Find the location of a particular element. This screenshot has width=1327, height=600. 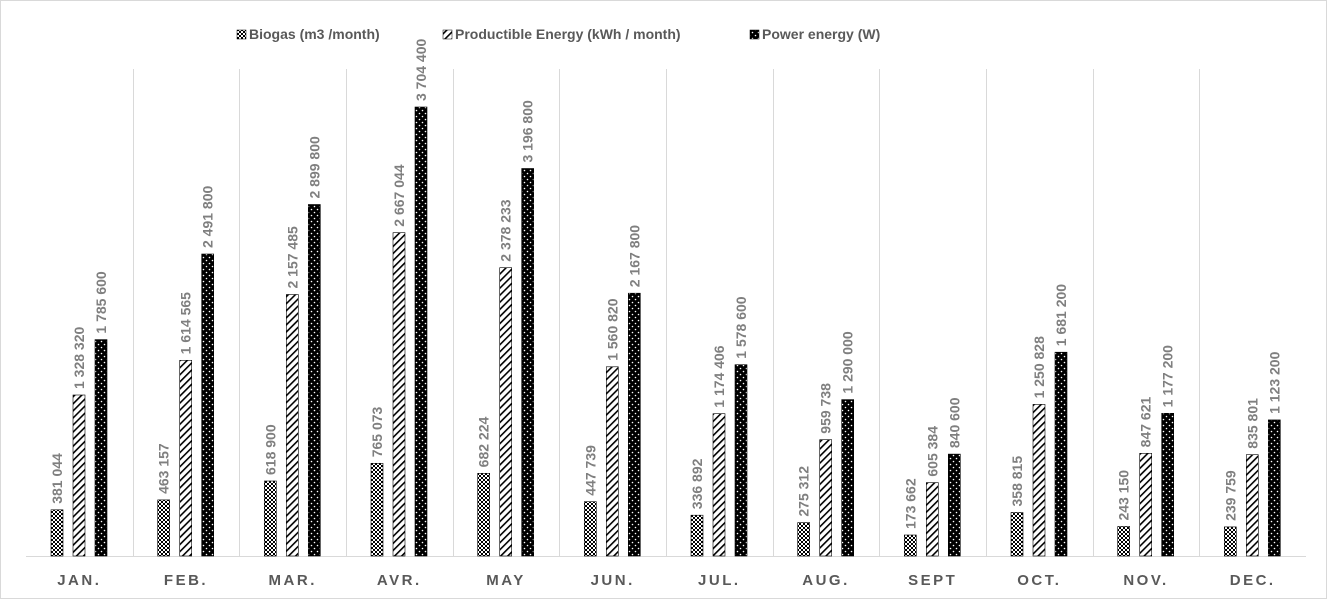

data-label-biogas: 173 662 is located at coordinates (910, 503).